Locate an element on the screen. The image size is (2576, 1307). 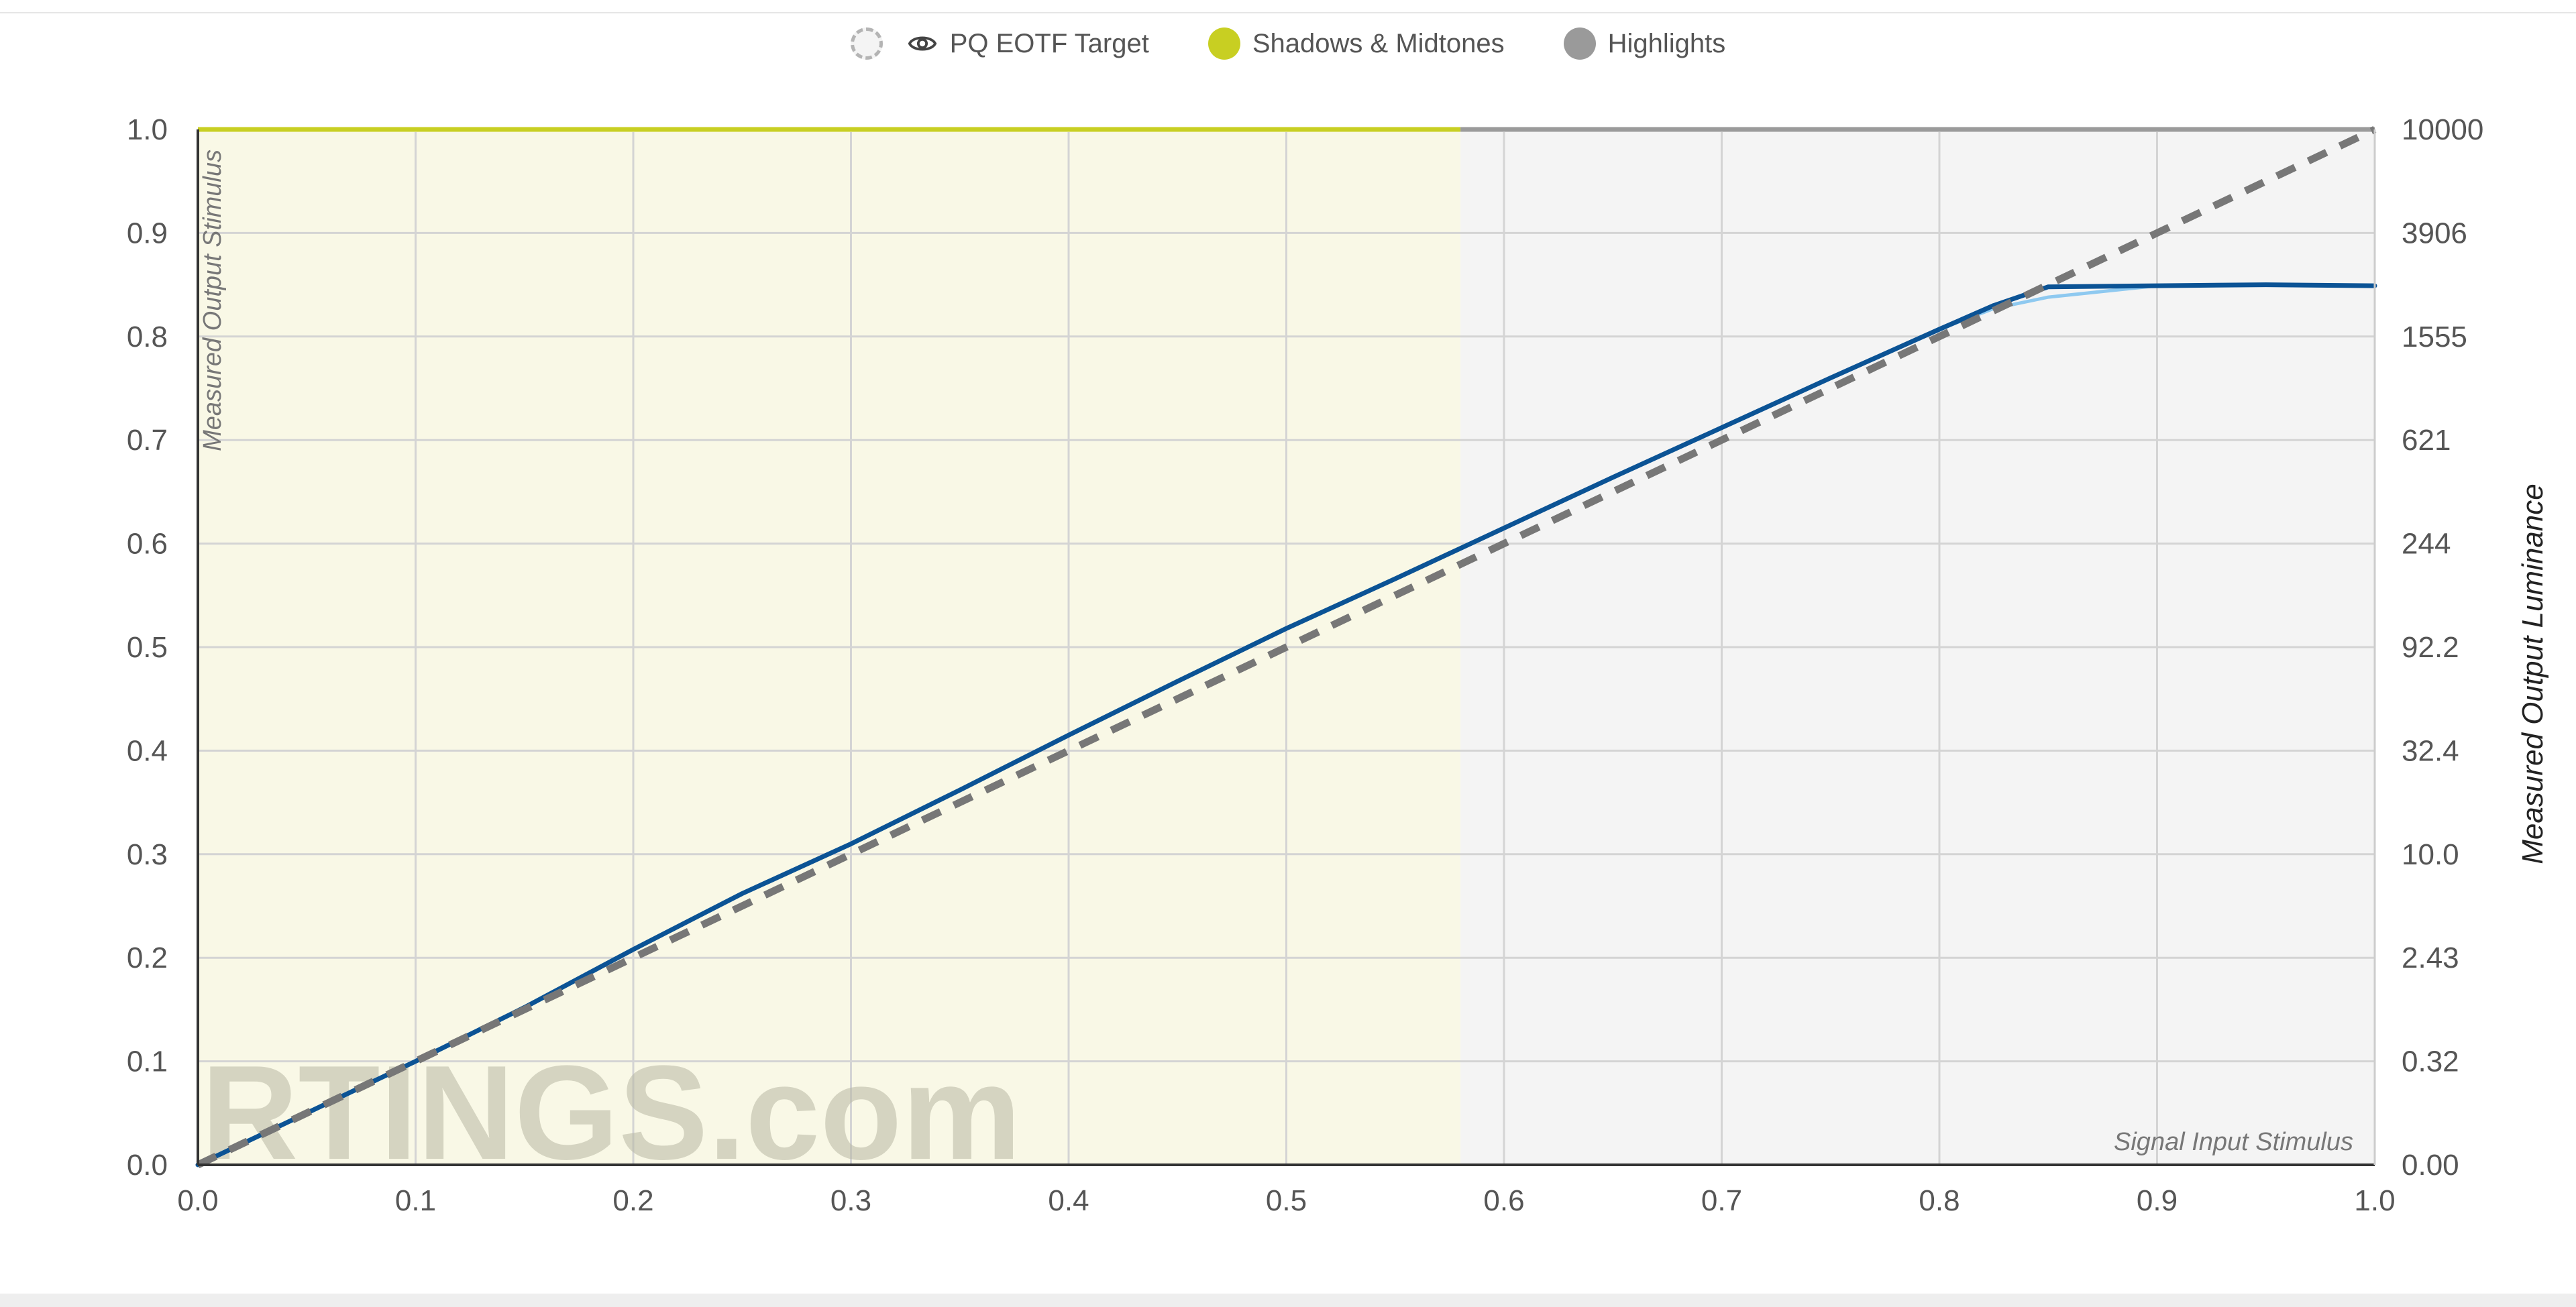
y2-tick-label: 621 is located at coordinates (2426, 440).